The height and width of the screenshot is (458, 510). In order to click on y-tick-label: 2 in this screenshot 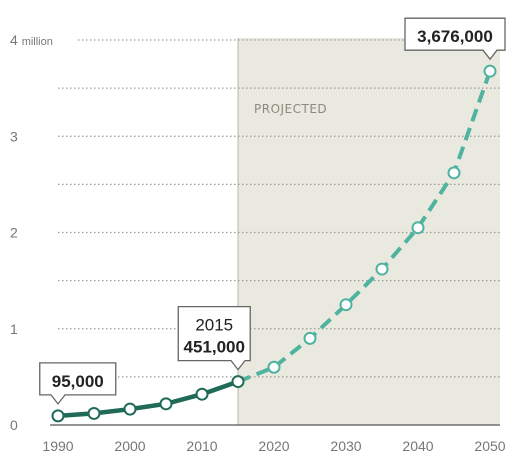, I will do `click(14, 233)`.